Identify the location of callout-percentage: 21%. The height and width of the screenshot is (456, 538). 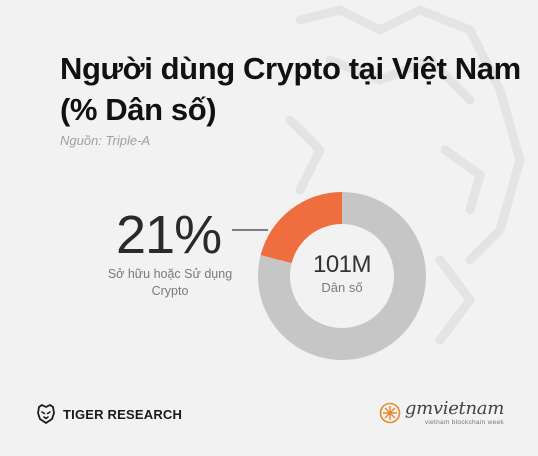
(169, 235).